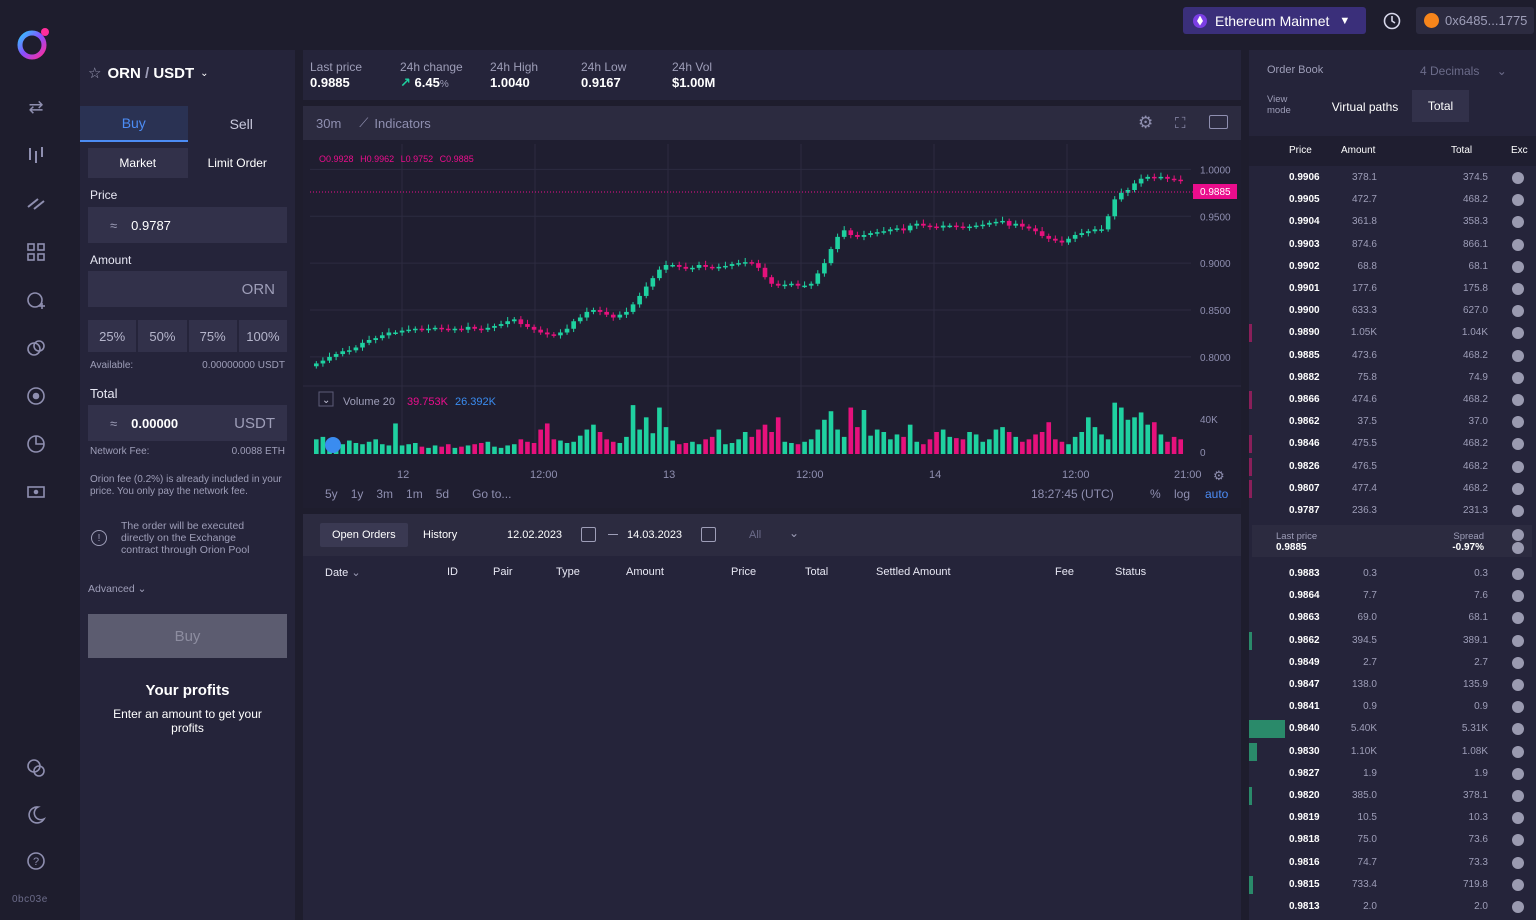 The width and height of the screenshot is (1536, 920). What do you see at coordinates (36, 203) in the screenshot?
I see `bridge-icon` at bounding box center [36, 203].